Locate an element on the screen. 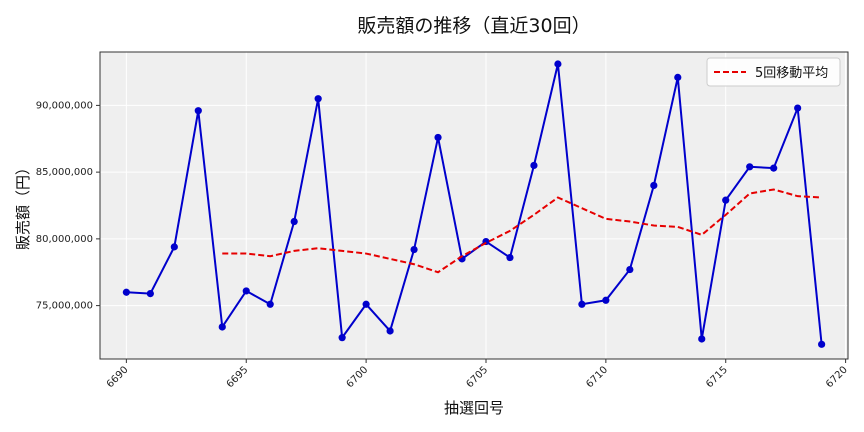 Image resolution: width=864 pixels, height=432 pixels. moving-average-line is located at coordinates (522, 231).